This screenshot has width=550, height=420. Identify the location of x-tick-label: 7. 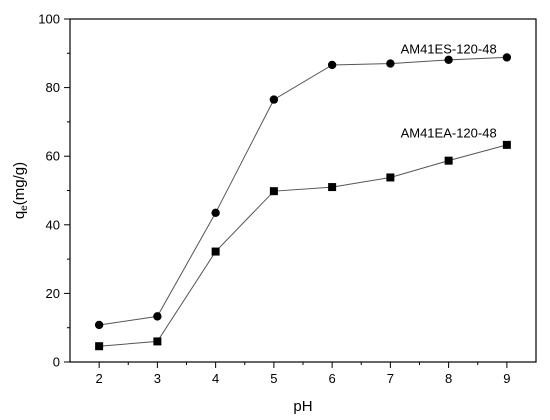
(390, 378).